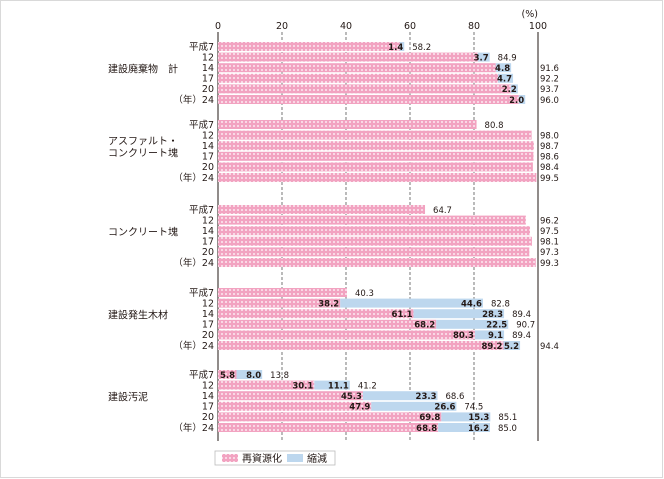  Describe the element at coordinates (509, 90) in the screenshot. I see `reduce-value-label: 2.2` at that location.